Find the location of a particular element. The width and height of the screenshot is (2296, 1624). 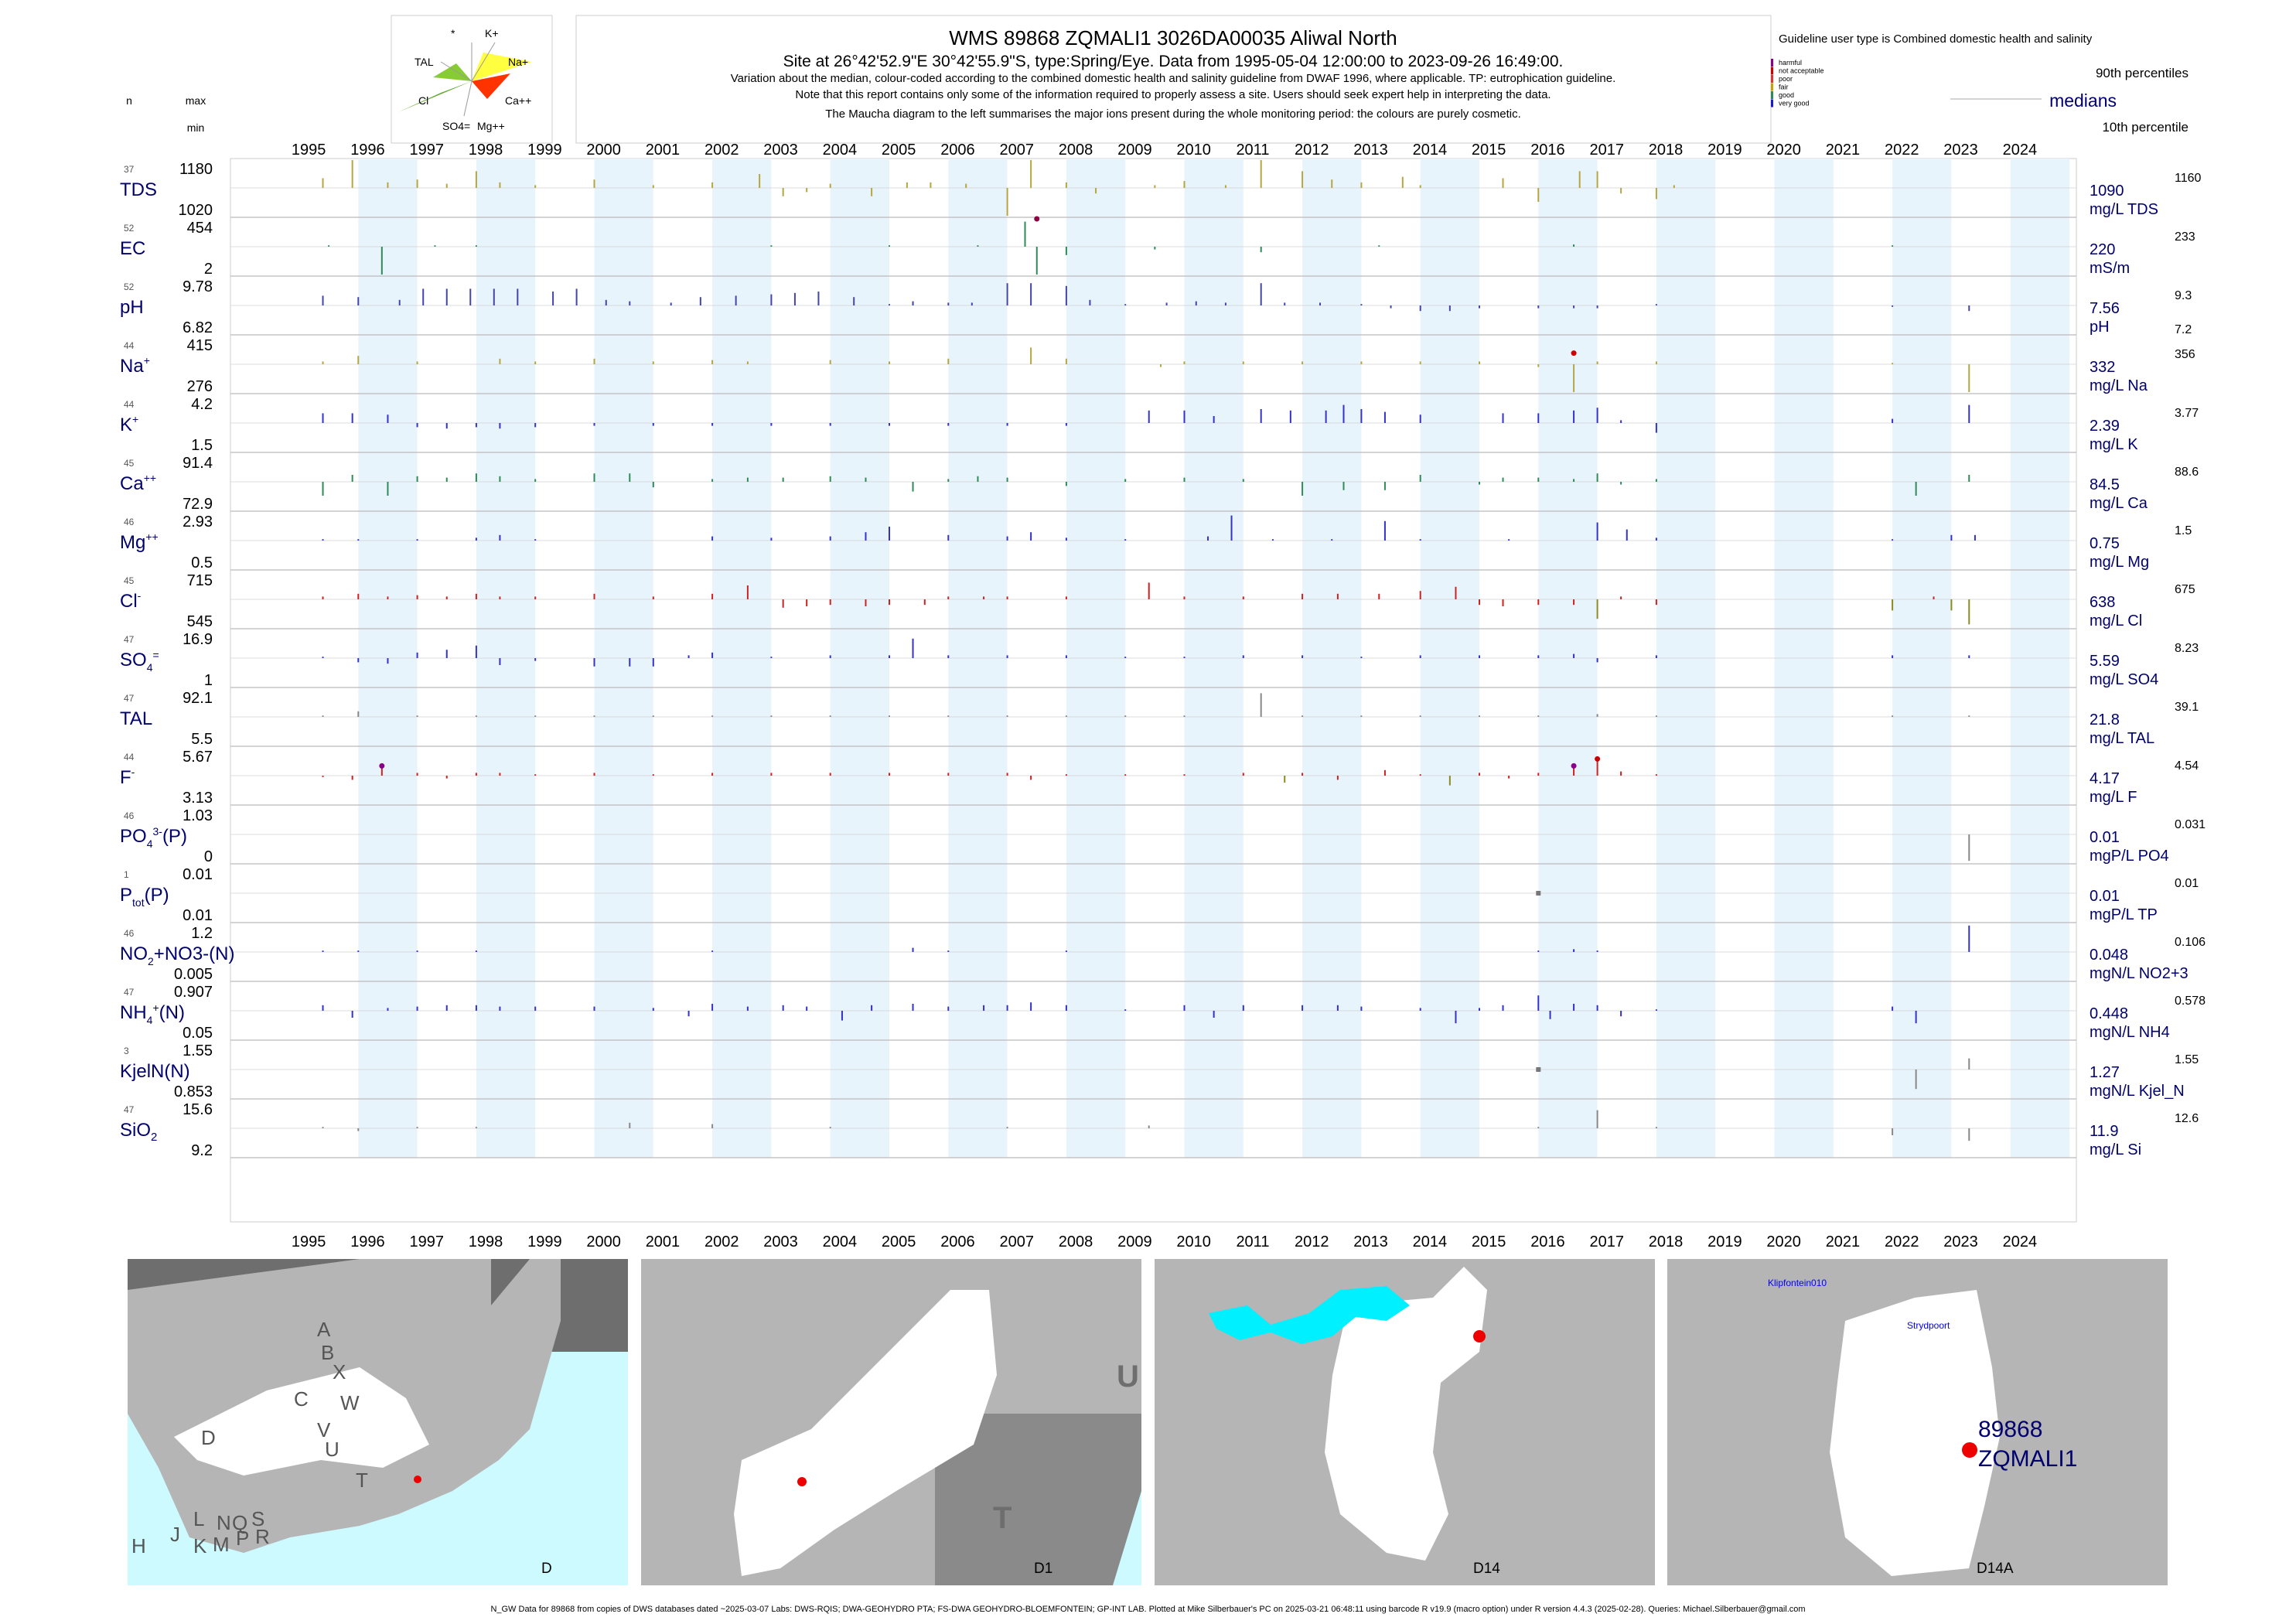

panel-unit-6: mg/L Mg is located at coordinates (2119, 562).